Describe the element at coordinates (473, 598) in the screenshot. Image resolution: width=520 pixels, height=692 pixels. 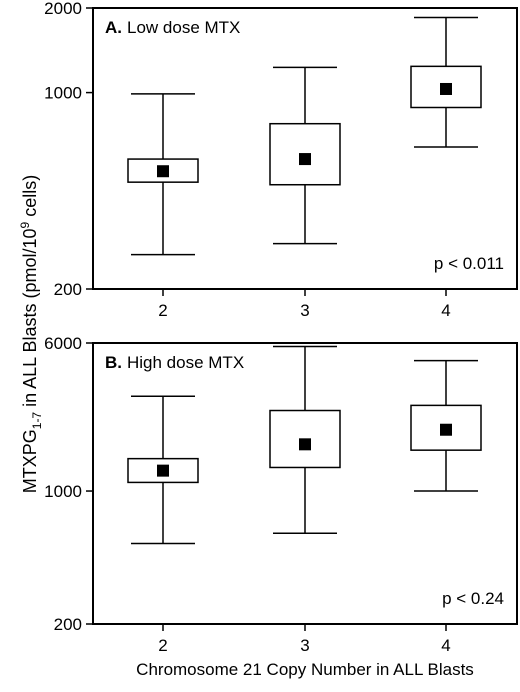
I see `p-value-annotation: p < 0.24` at that location.